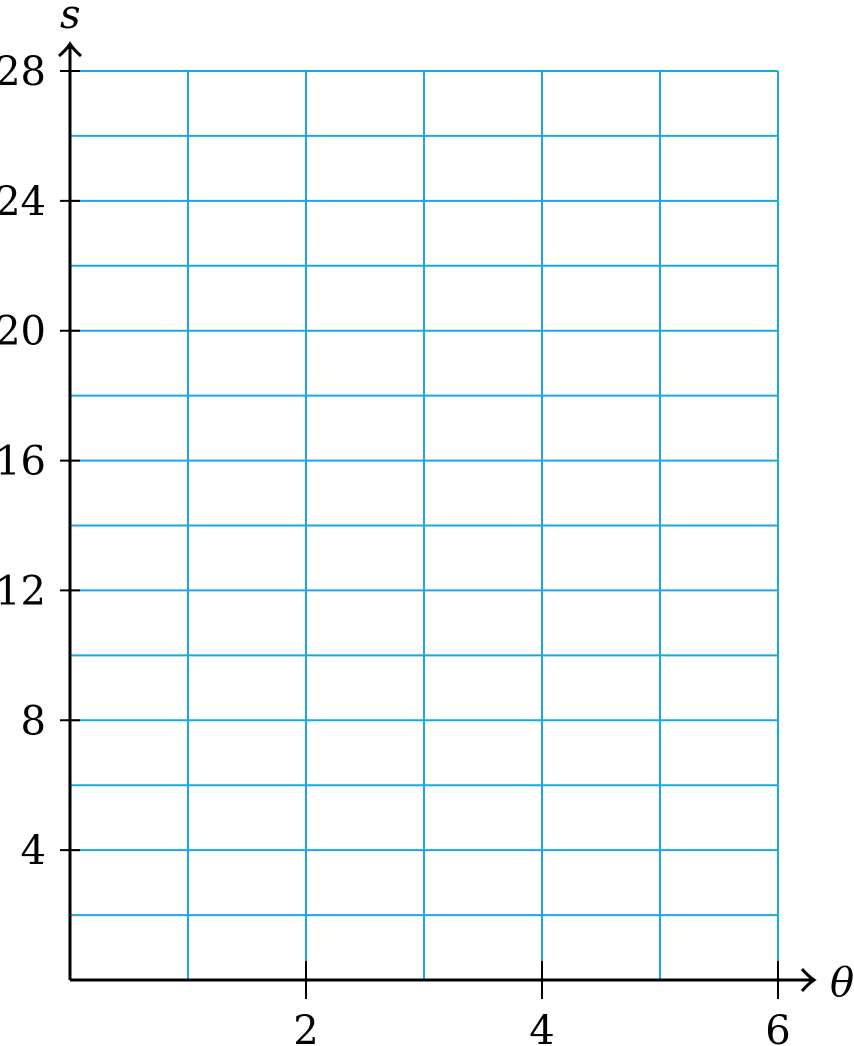 Image resolution: width=854 pixels, height=1046 pixels. What do you see at coordinates (33, 721) in the screenshot?
I see `y-tick-label: 8` at bounding box center [33, 721].